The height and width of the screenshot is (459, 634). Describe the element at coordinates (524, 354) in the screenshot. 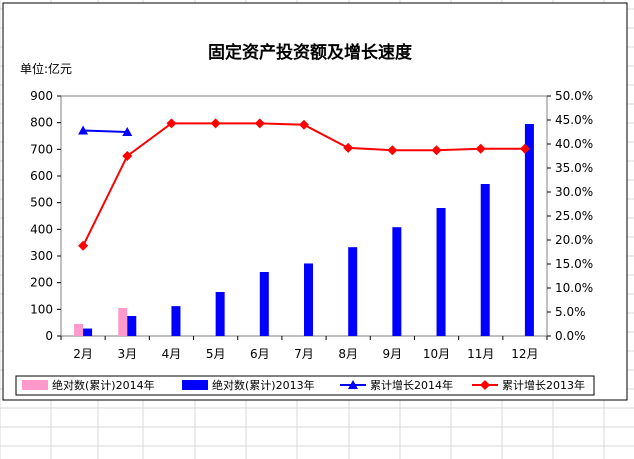

I see `x-tick-label: 12月` at that location.